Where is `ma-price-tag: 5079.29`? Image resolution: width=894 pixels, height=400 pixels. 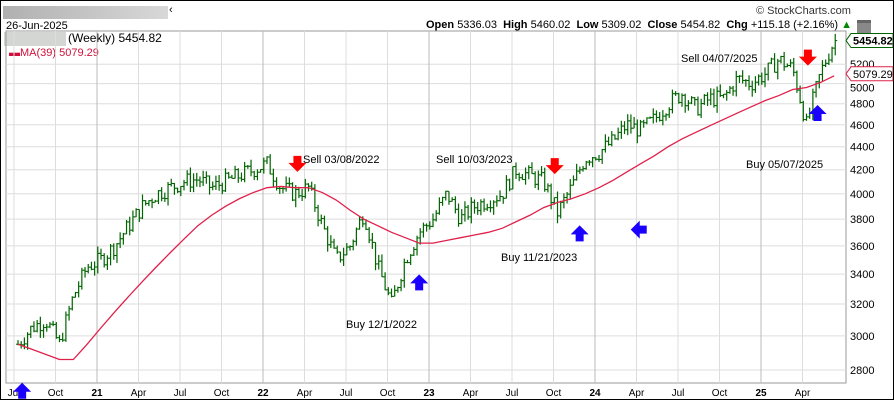 ma-price-tag: 5079.29 is located at coordinates (873, 75).